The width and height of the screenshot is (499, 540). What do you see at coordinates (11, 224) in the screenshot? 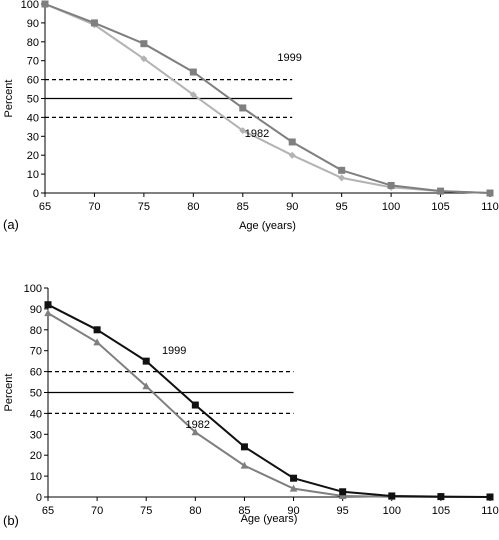
I see `panel-label: (a)` at bounding box center [11, 224].